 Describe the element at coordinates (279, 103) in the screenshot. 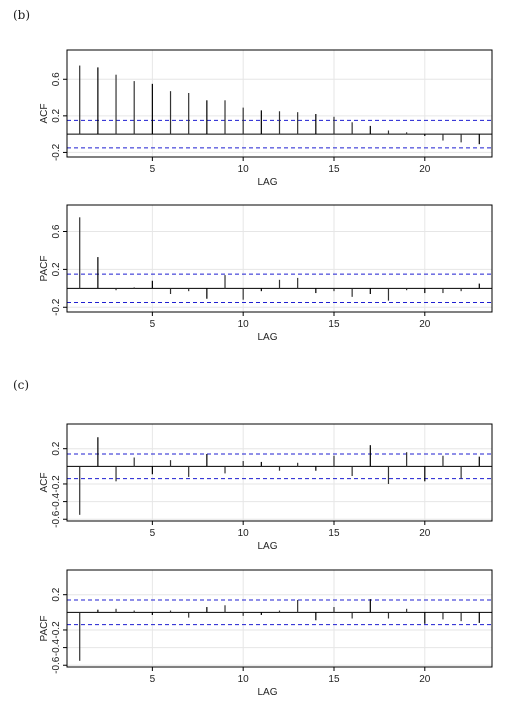

I see `chart1-frame` at that location.